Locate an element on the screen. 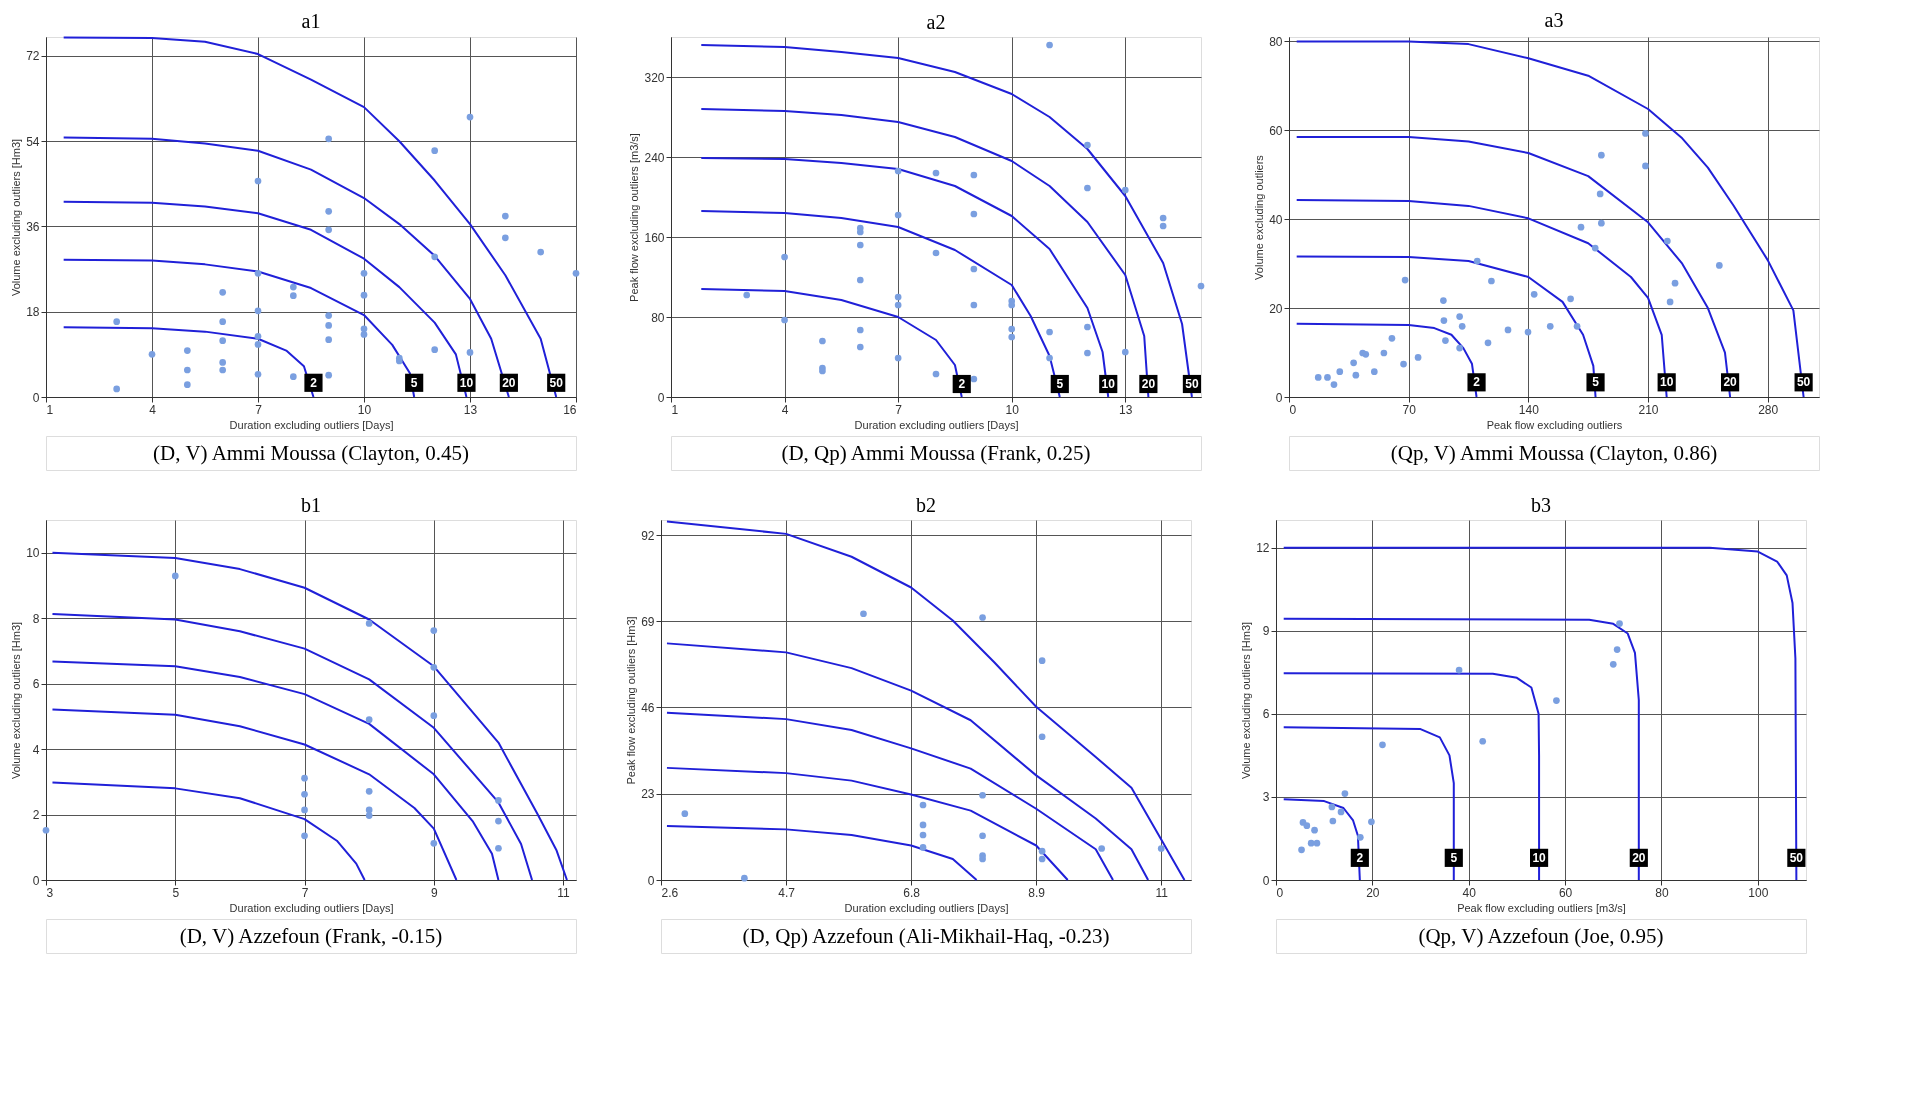  x-tick-label: 60 is located at coordinates (1565, 892).